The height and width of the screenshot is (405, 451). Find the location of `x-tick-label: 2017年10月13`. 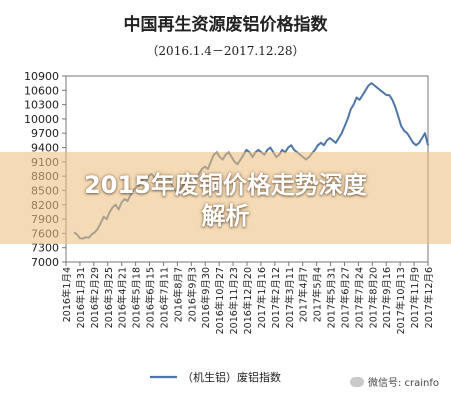

x-tick-label: 2017年10月13 is located at coordinates (401, 300).